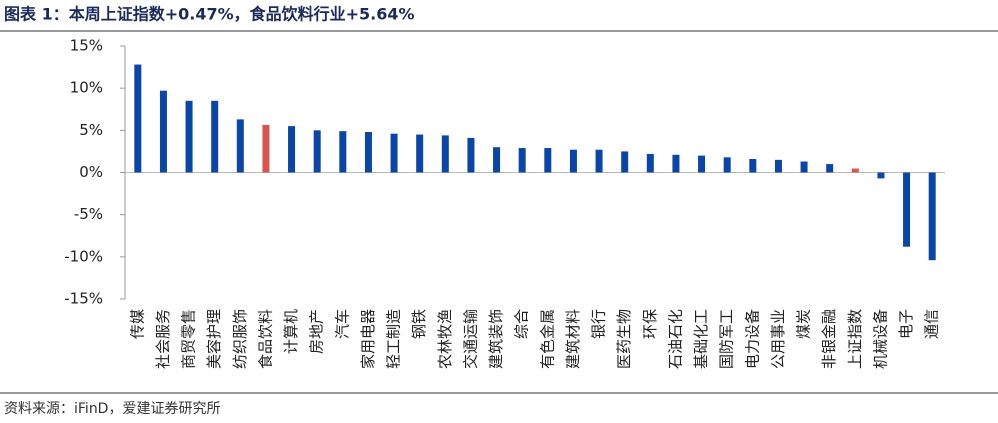 This screenshot has width=998, height=423. Describe the element at coordinates (209, 14) in the screenshot. I see `chart-title: 图表 1：本周上证指数+0.47%，食品饮料行业+5.64%` at that location.